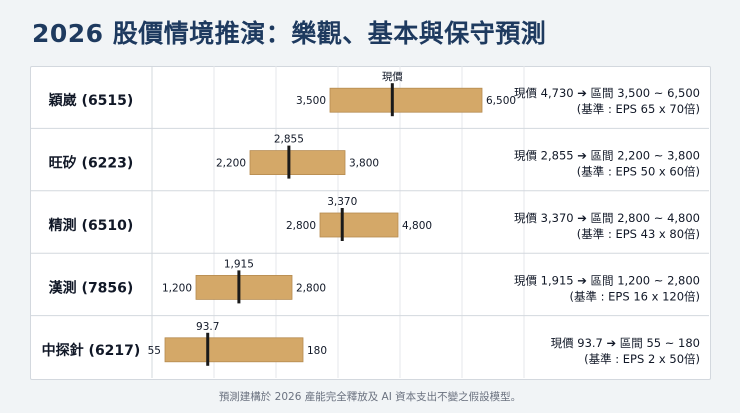 The width and height of the screenshot is (740, 413). What do you see at coordinates (417, 226) in the screenshot?
I see `high-value-label: 4,800` at bounding box center [417, 226].